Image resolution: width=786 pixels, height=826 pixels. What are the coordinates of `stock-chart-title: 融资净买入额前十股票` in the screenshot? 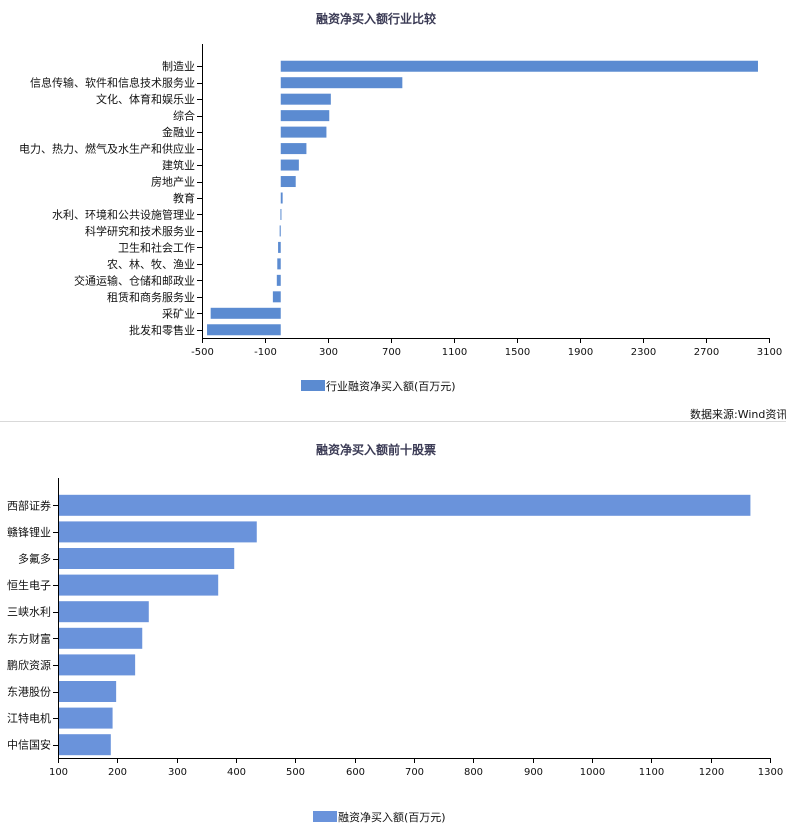 It's located at (376, 449).